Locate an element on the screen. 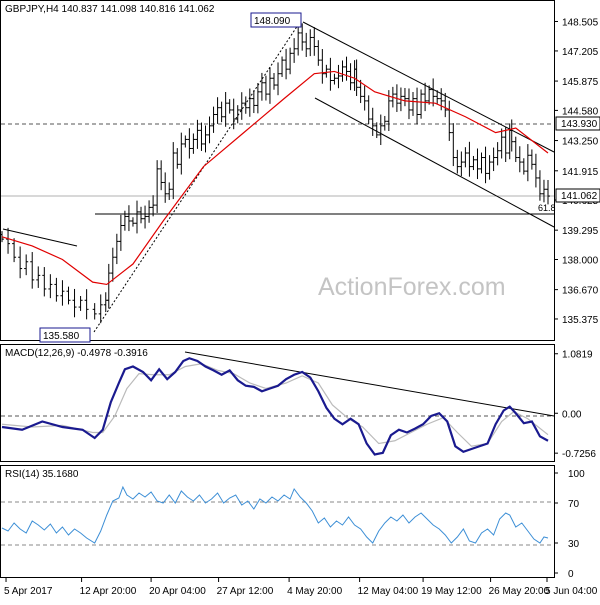 This screenshot has height=605, width=600. rsi-header: RSI(14) 35.1680 is located at coordinates (42, 474).